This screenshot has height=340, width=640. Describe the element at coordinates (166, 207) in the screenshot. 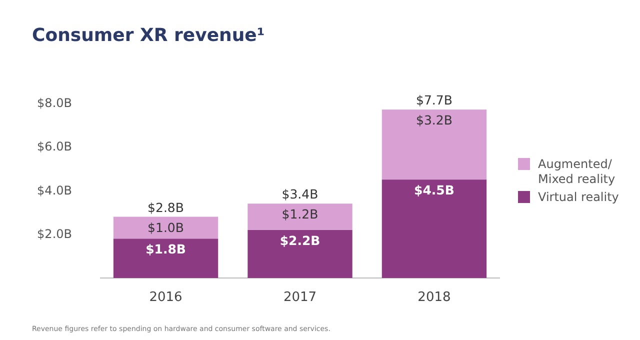

I see `total-label: $2.8B` at that location.